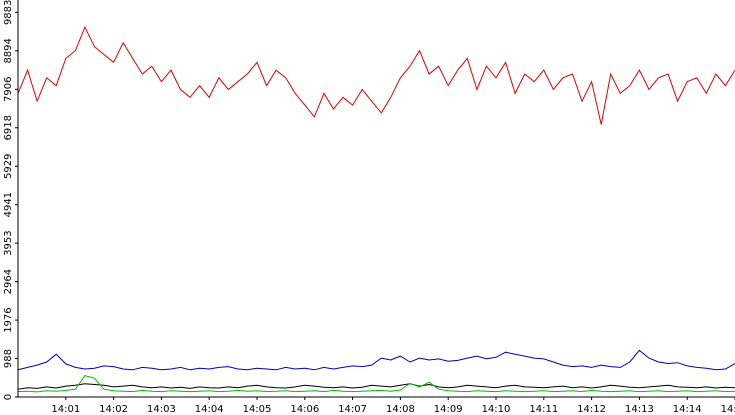 The height and width of the screenshot is (415, 735). Describe the element at coordinates (543, 409) in the screenshot. I see `x-tick-label: 14:11` at that location.